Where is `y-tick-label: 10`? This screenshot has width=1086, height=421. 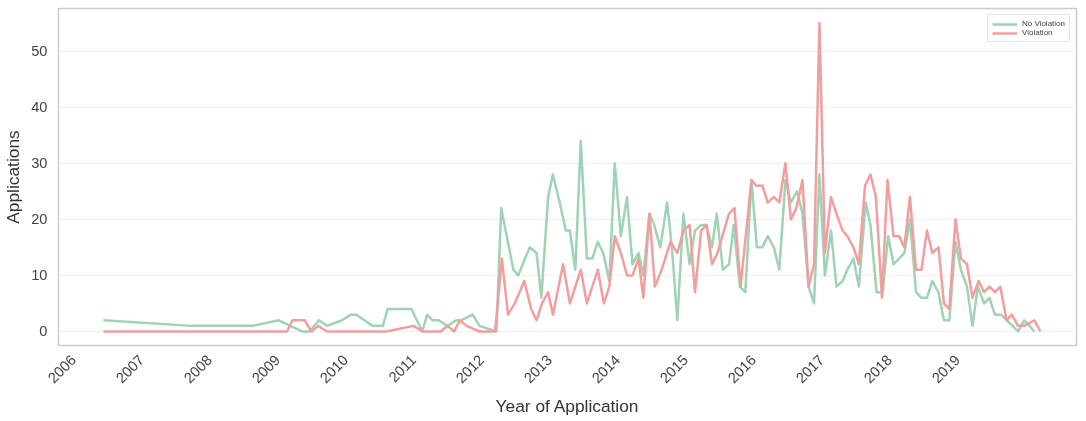 y-tick-label: 10 is located at coordinates (39, 275).